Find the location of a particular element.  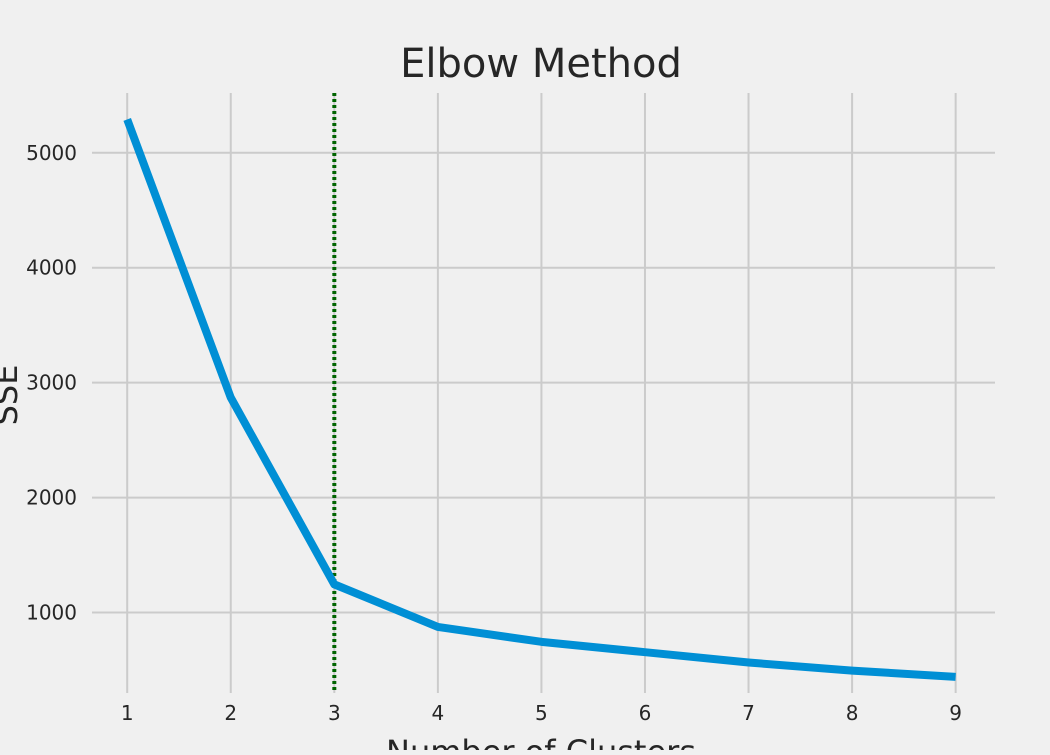

x-tick-label: 7 is located at coordinates (748, 713).